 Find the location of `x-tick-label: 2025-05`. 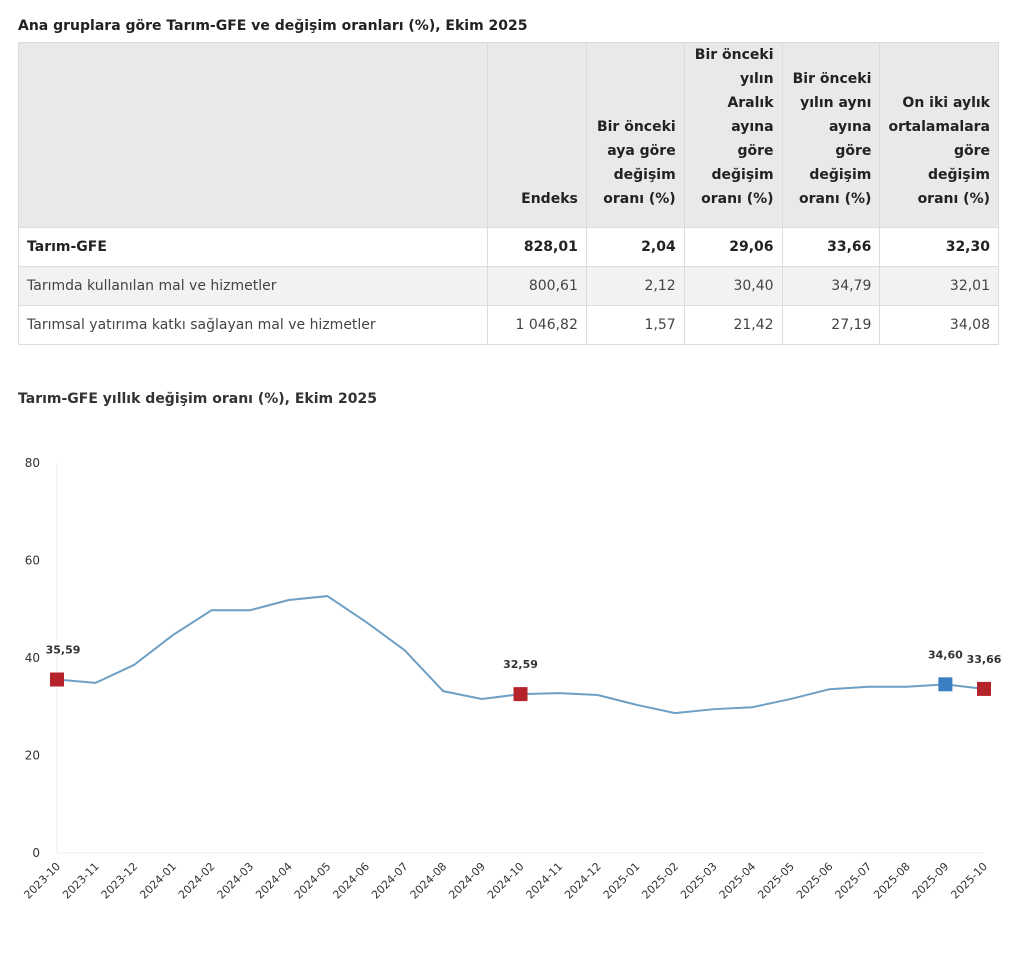

x-tick-label: 2025-05 is located at coordinates (776, 881).